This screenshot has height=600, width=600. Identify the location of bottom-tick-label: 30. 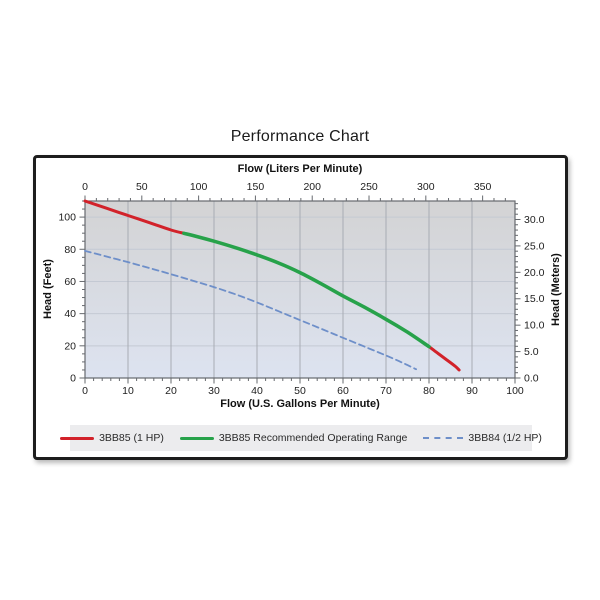
(214, 391).